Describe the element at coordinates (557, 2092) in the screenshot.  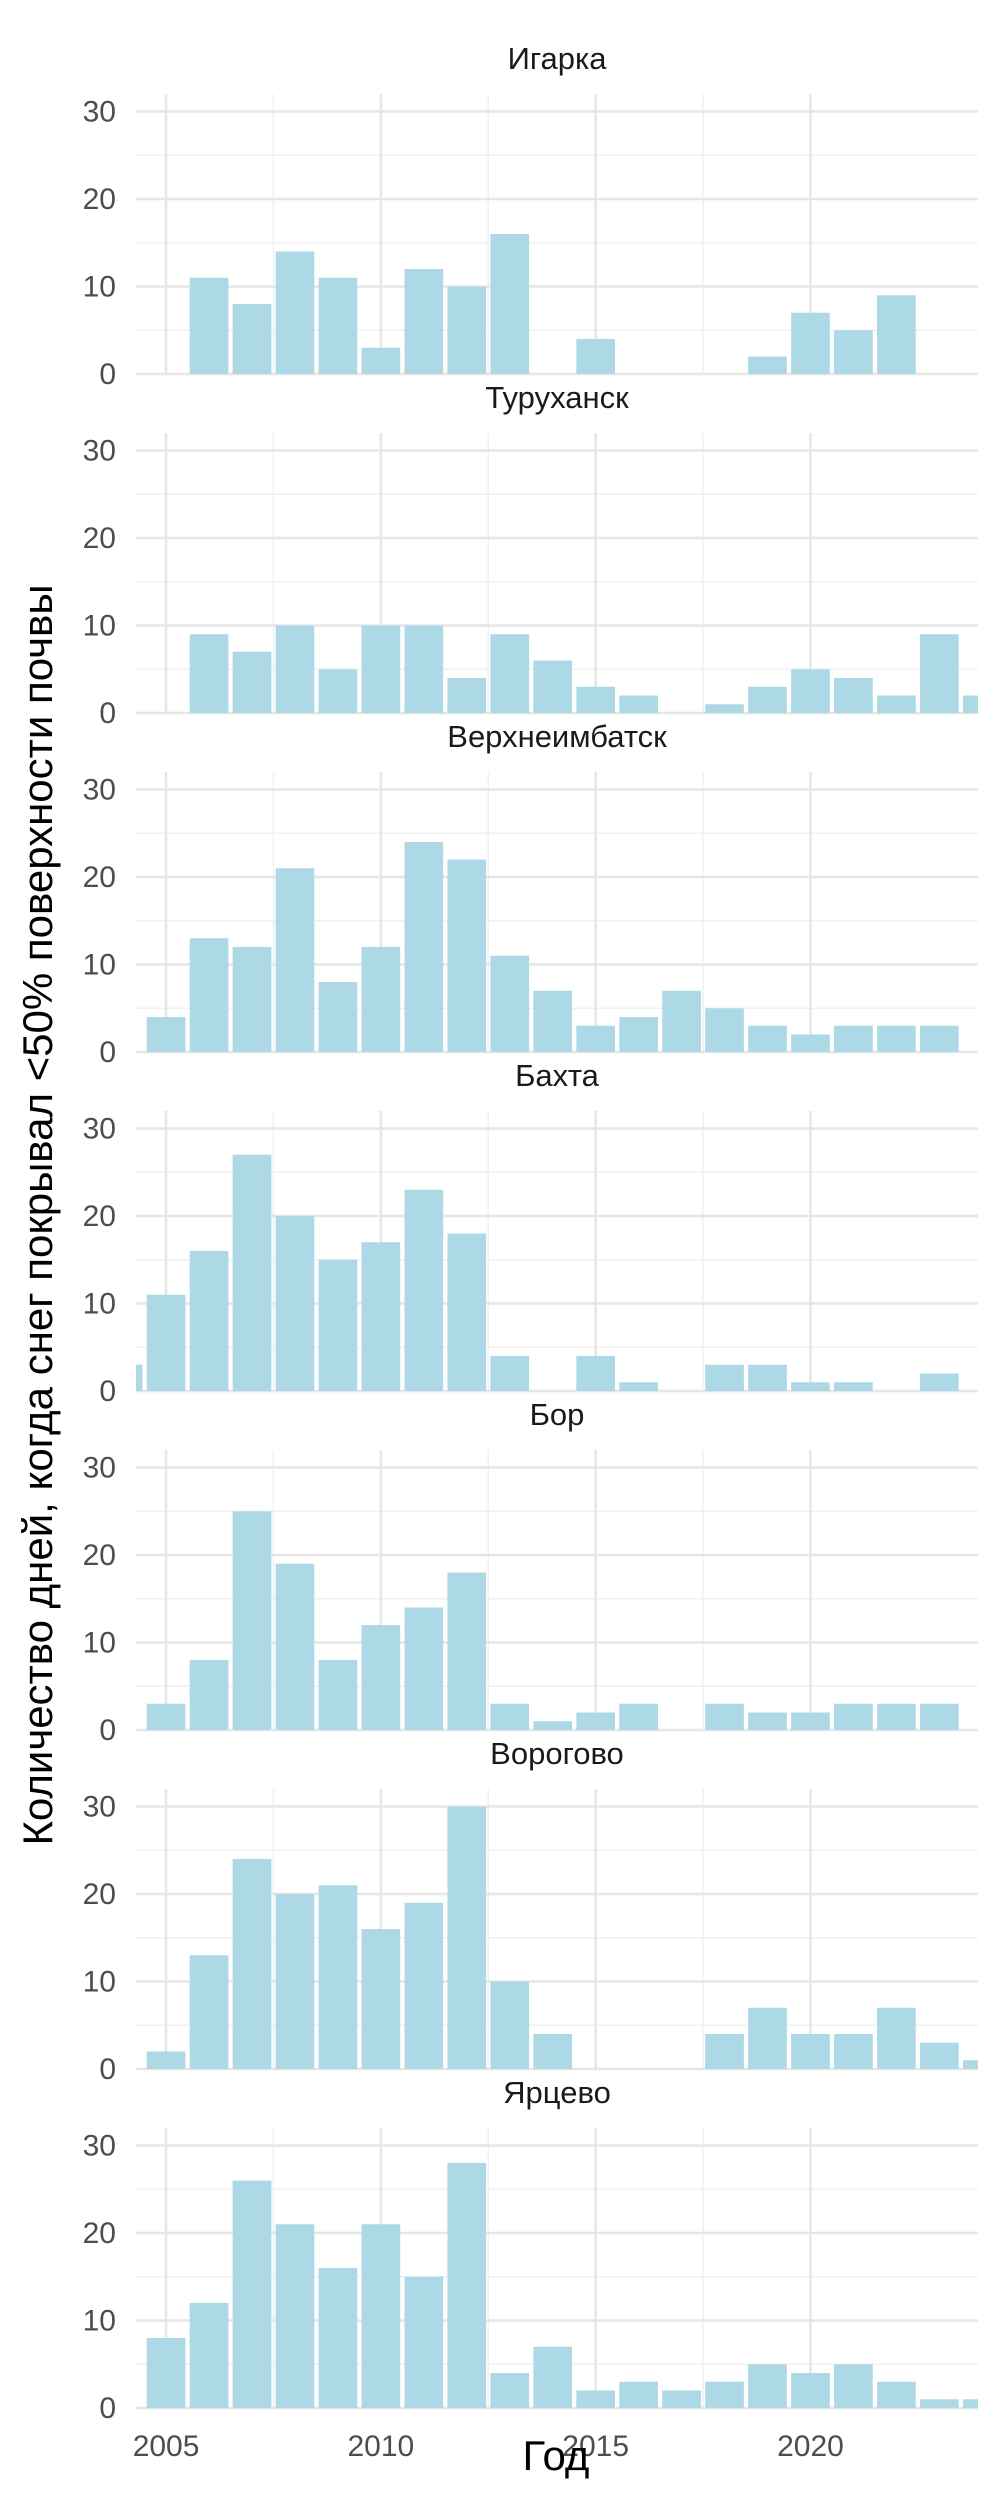
I see `facet-title: Ярцево` at that location.